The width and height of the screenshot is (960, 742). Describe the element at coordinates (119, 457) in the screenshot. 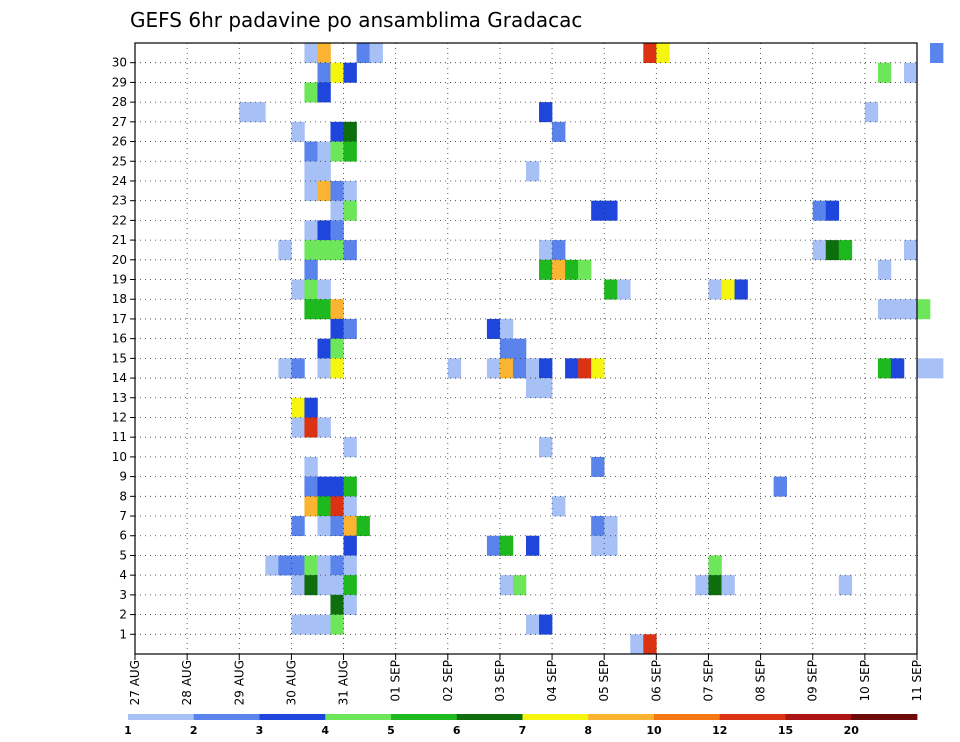

I see `y-tick-label: 10` at that location.